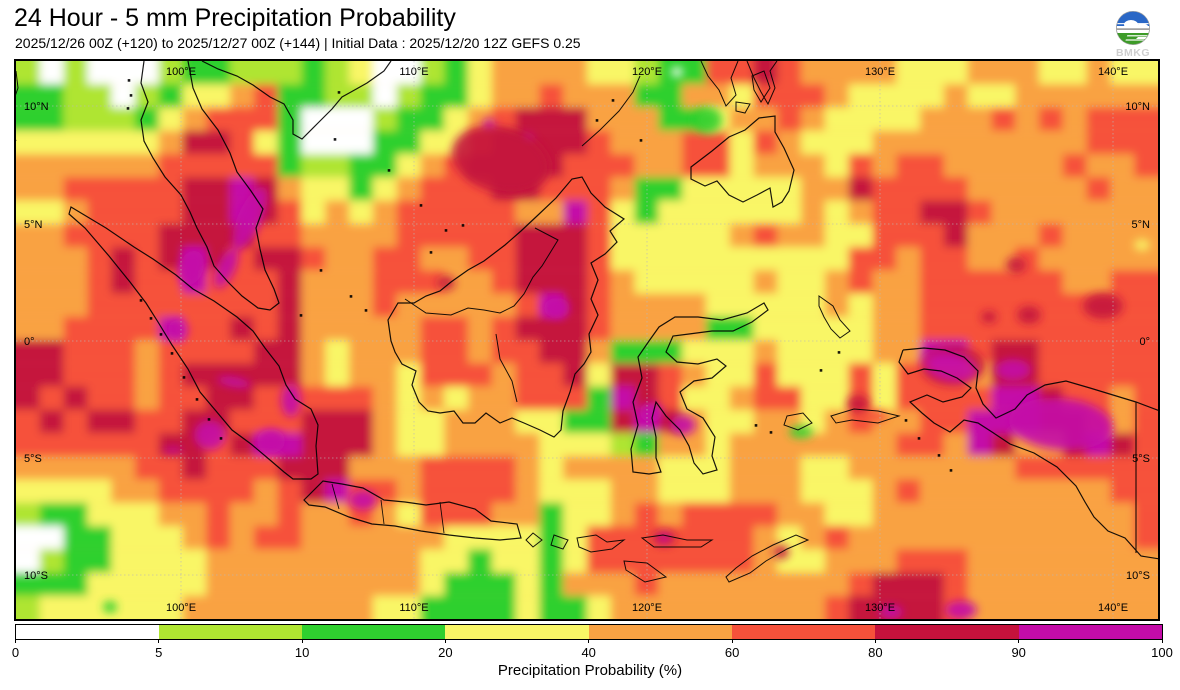 Image resolution: width=1180 pixels, height=690 pixels. I want to click on svg-text: BMKG, so click(1133, 52).